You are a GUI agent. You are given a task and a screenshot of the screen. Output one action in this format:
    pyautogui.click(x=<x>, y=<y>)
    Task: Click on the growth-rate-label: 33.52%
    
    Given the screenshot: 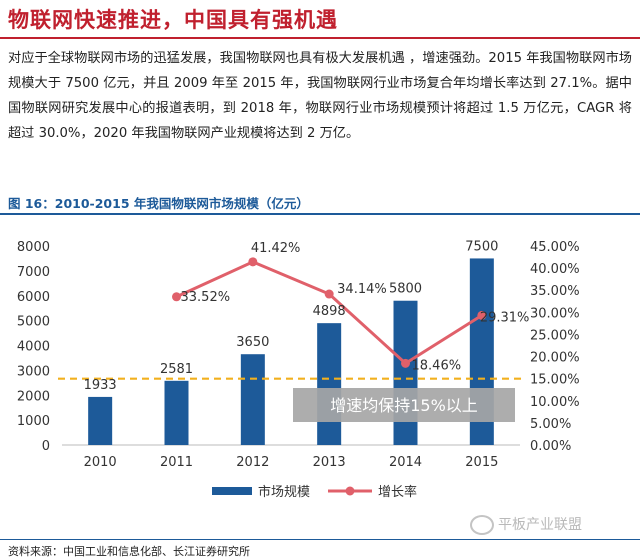 What is the action you would take?
    pyautogui.click(x=206, y=297)
    